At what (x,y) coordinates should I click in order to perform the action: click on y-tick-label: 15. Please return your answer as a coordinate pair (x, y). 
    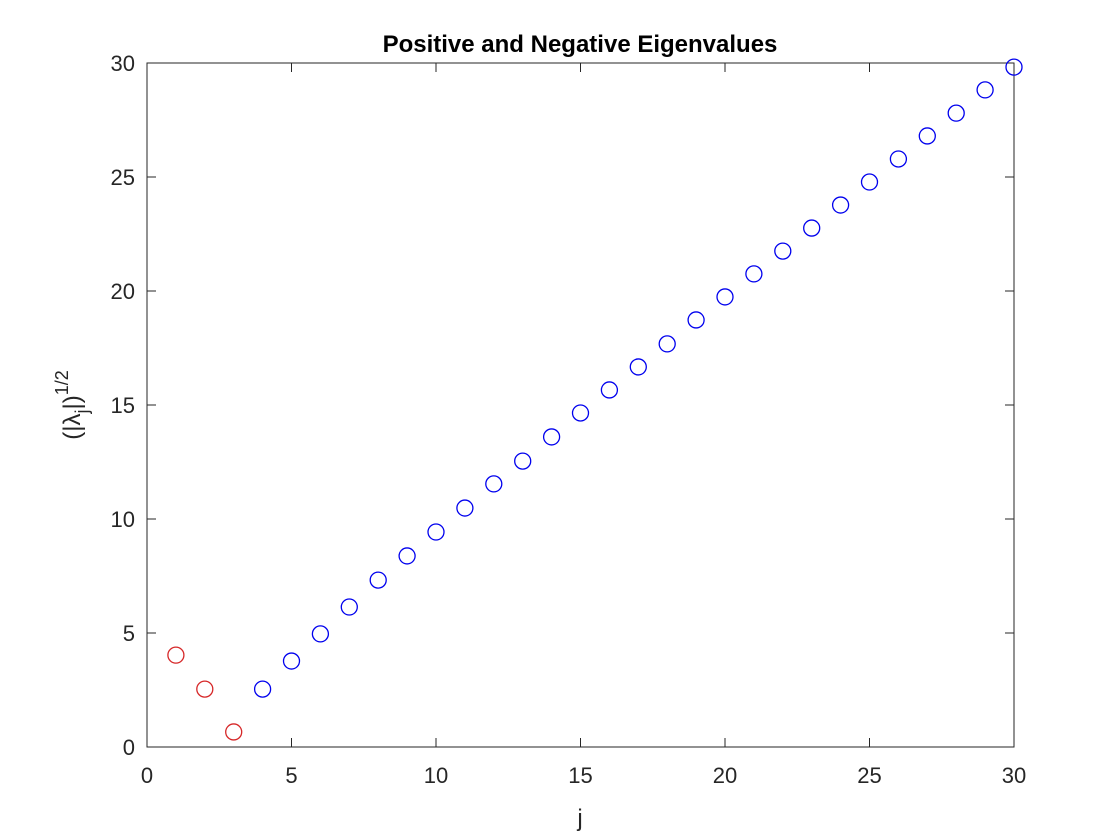
    Looking at the image, I should click on (123, 405).